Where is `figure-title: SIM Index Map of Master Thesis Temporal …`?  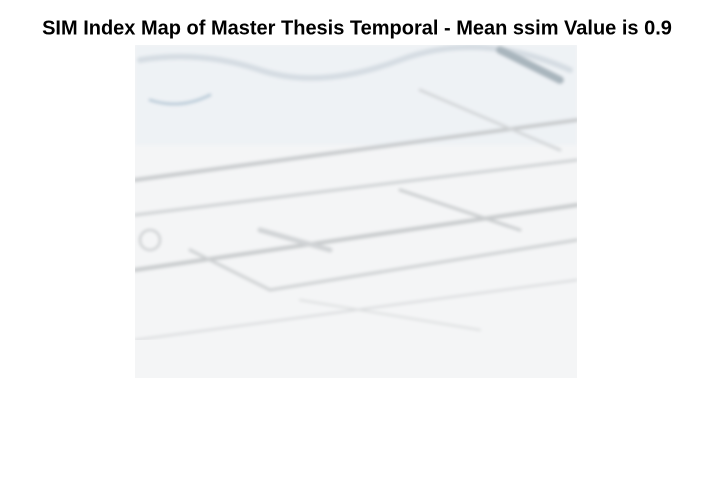
figure-title: SIM Index Map of Master Thesis Temporal … is located at coordinates (357, 28).